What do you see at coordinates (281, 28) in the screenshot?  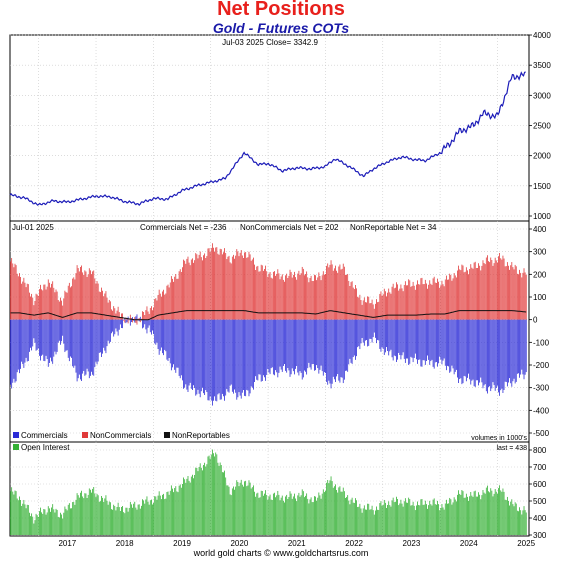 I see `chart-subtitle: Gold - Futures COTs` at bounding box center [281, 28].